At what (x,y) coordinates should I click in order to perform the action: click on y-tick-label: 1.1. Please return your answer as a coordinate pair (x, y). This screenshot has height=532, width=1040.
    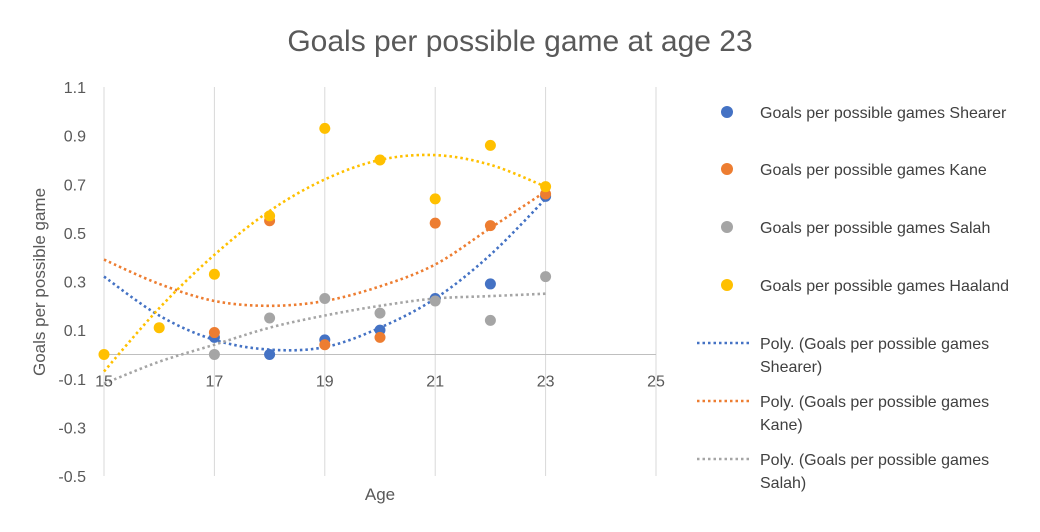
    Looking at the image, I should click on (75, 88).